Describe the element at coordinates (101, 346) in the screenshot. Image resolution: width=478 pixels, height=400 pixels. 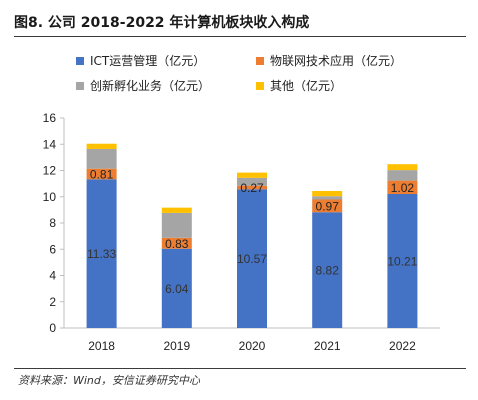
I see `x-tick-label: 2018` at that location.